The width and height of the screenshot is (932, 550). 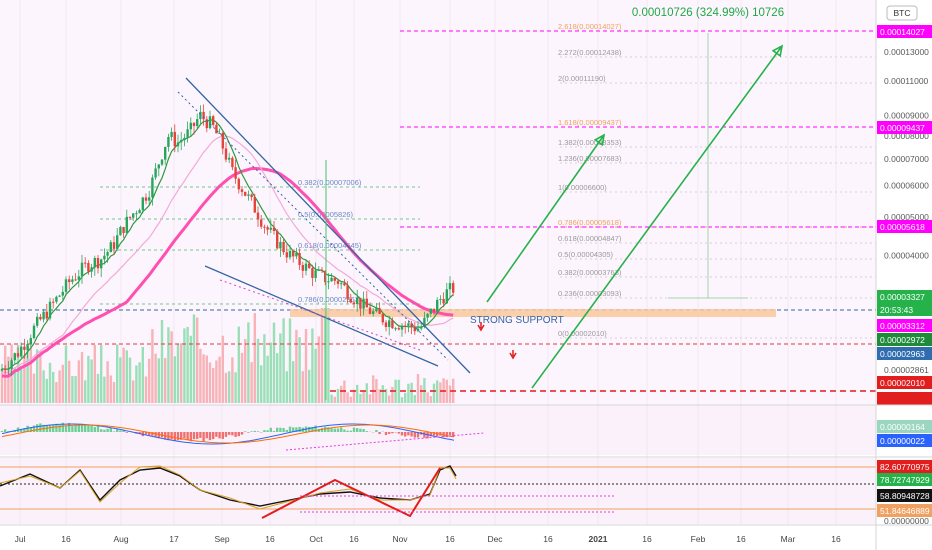 I want to click on price-tick-label: 0.00006000, so click(x=906, y=185).